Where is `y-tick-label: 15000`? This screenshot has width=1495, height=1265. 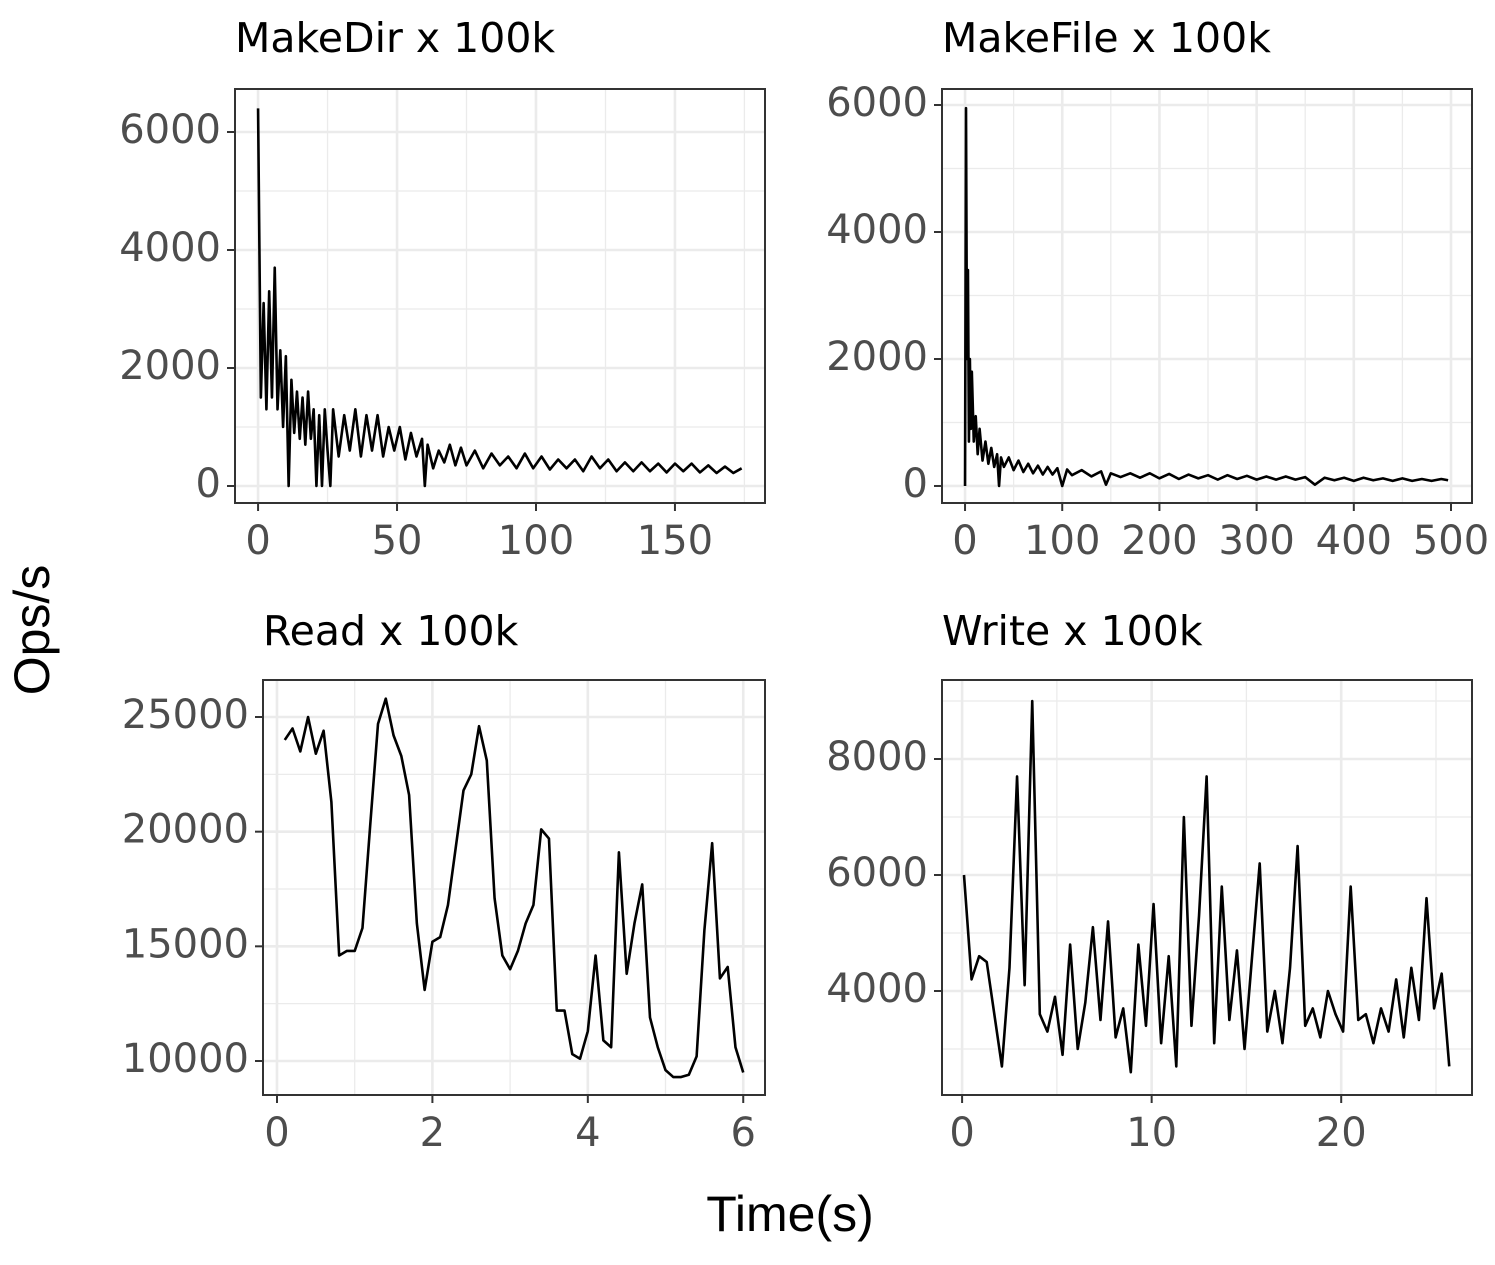 y-tick-label: 15000 is located at coordinates (185, 944).